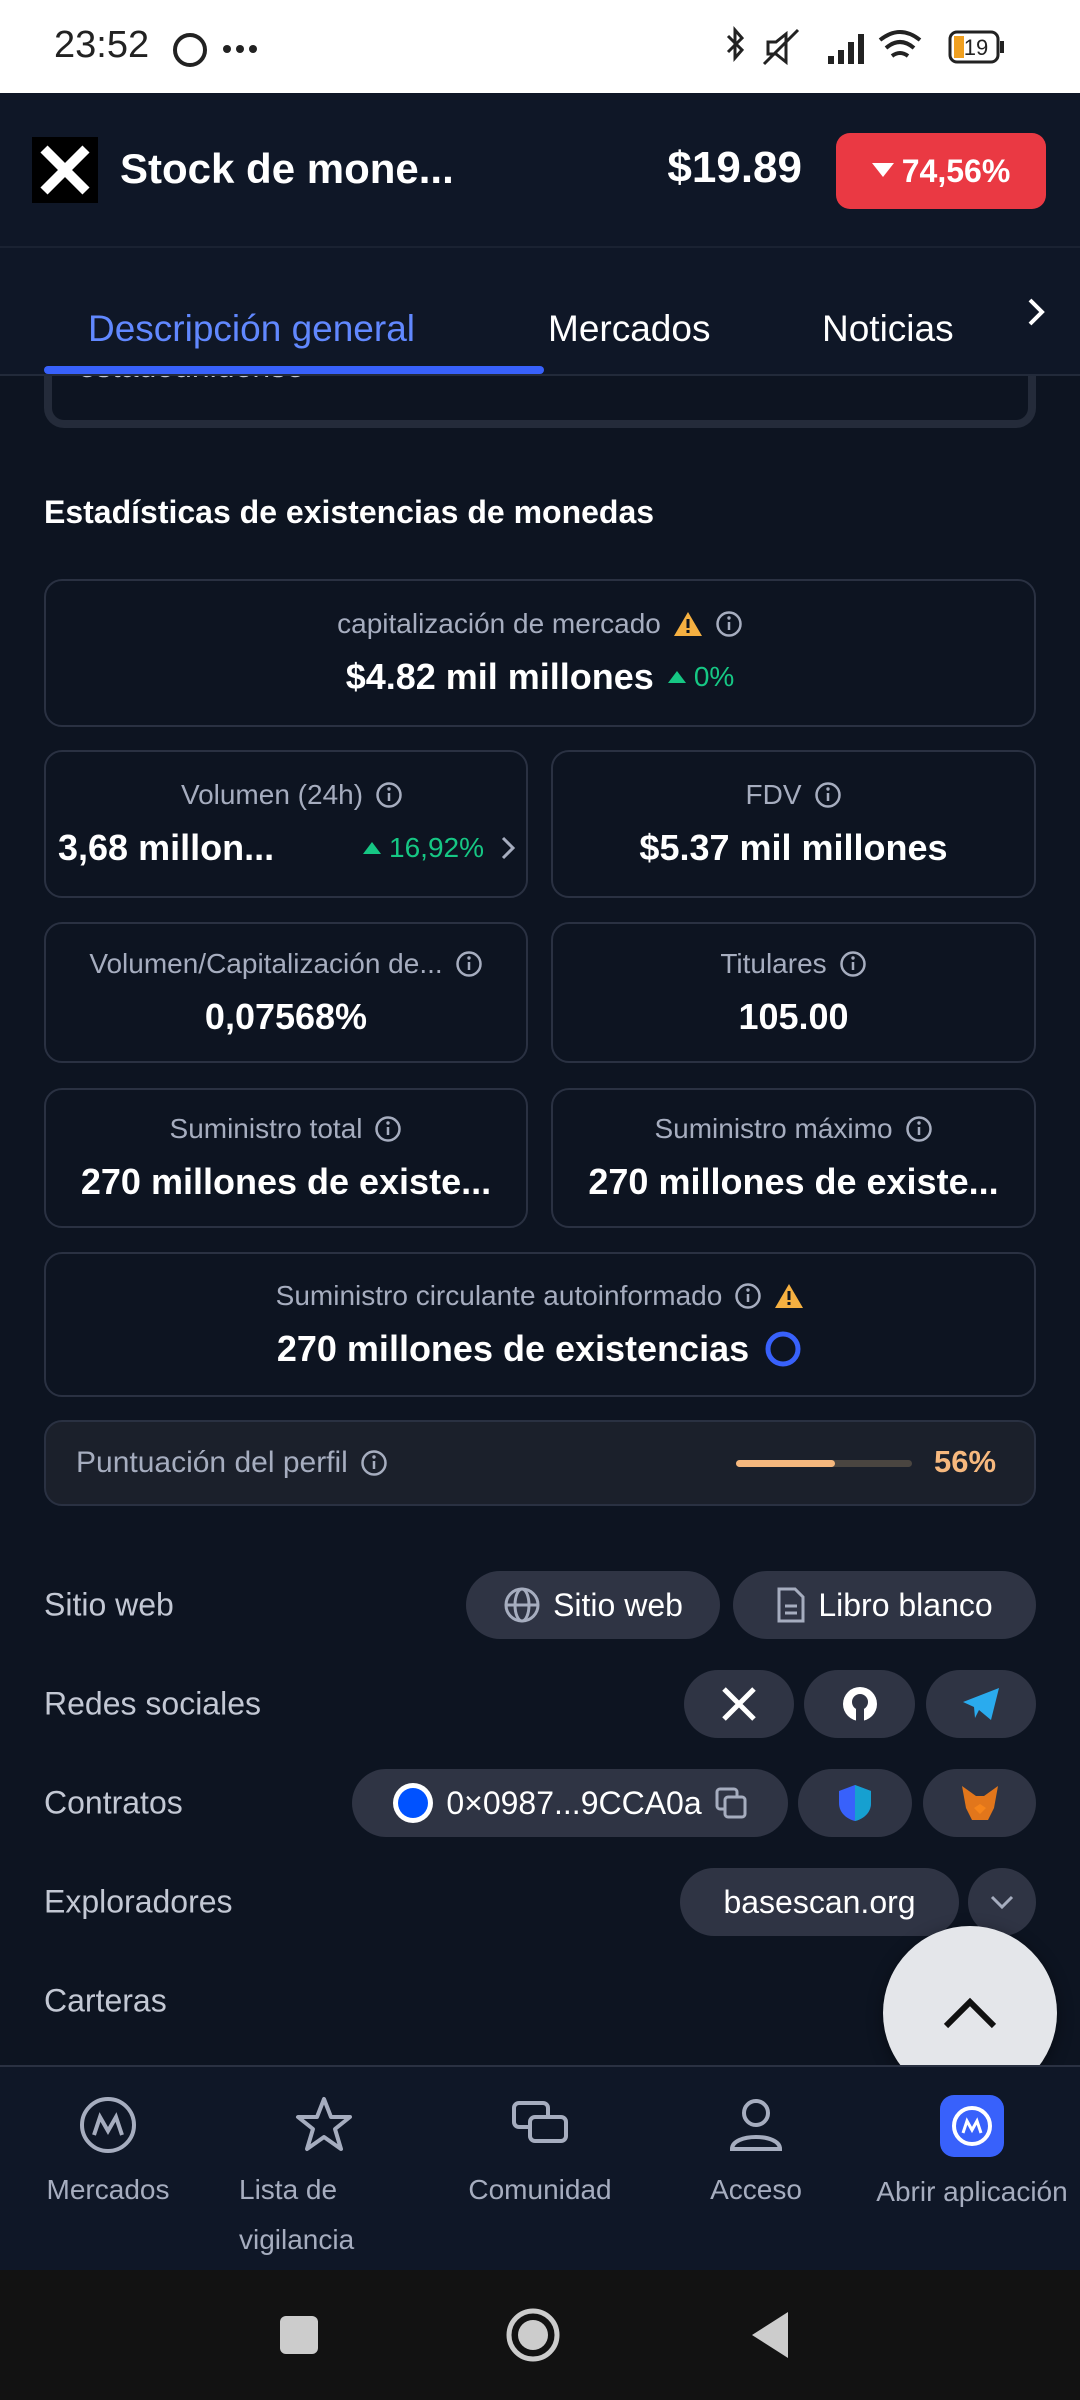  What do you see at coordinates (240, 49) in the screenshot?
I see `more-icon` at bounding box center [240, 49].